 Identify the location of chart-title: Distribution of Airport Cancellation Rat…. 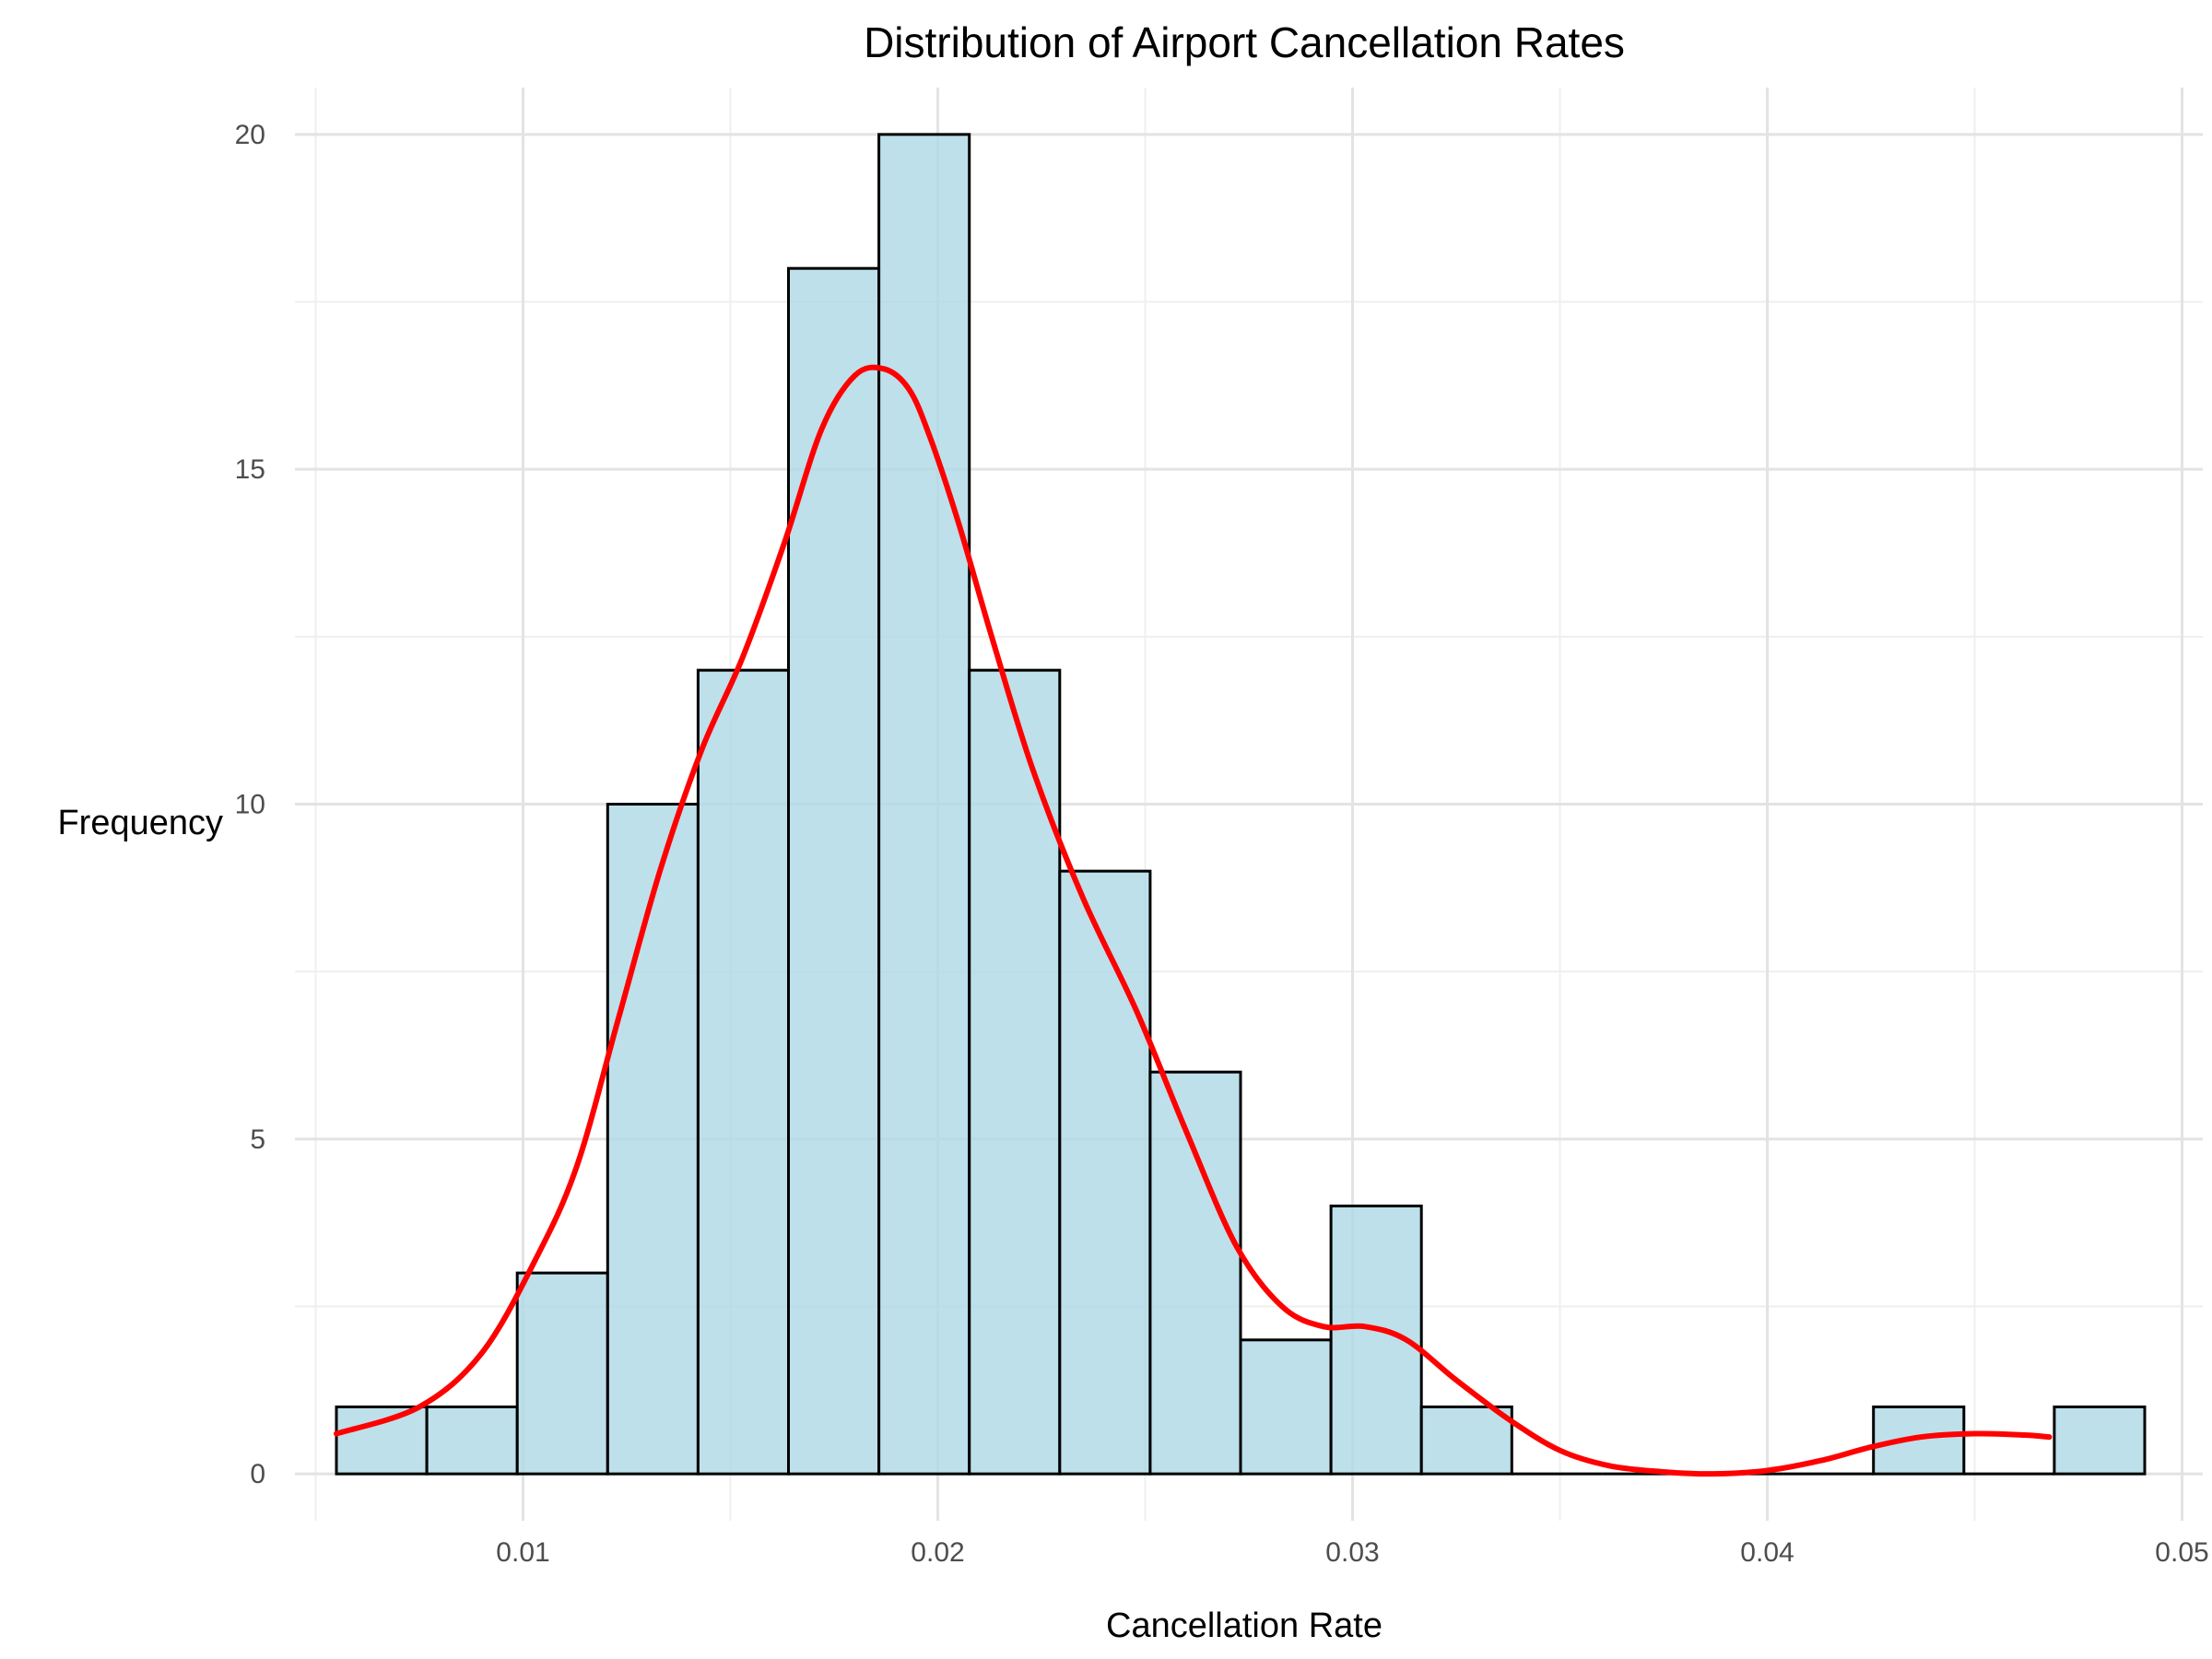
(1244, 42).